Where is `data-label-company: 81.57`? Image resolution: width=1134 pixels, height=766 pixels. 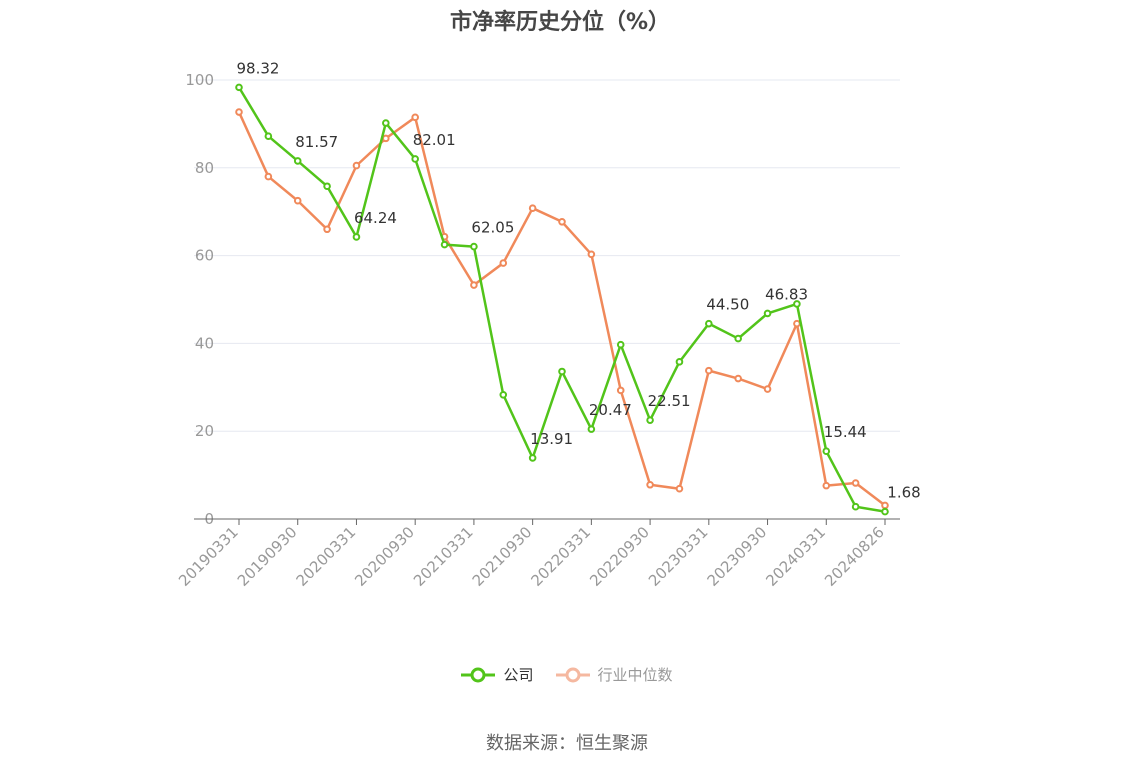 data-label-company: 81.57 is located at coordinates (316, 142).